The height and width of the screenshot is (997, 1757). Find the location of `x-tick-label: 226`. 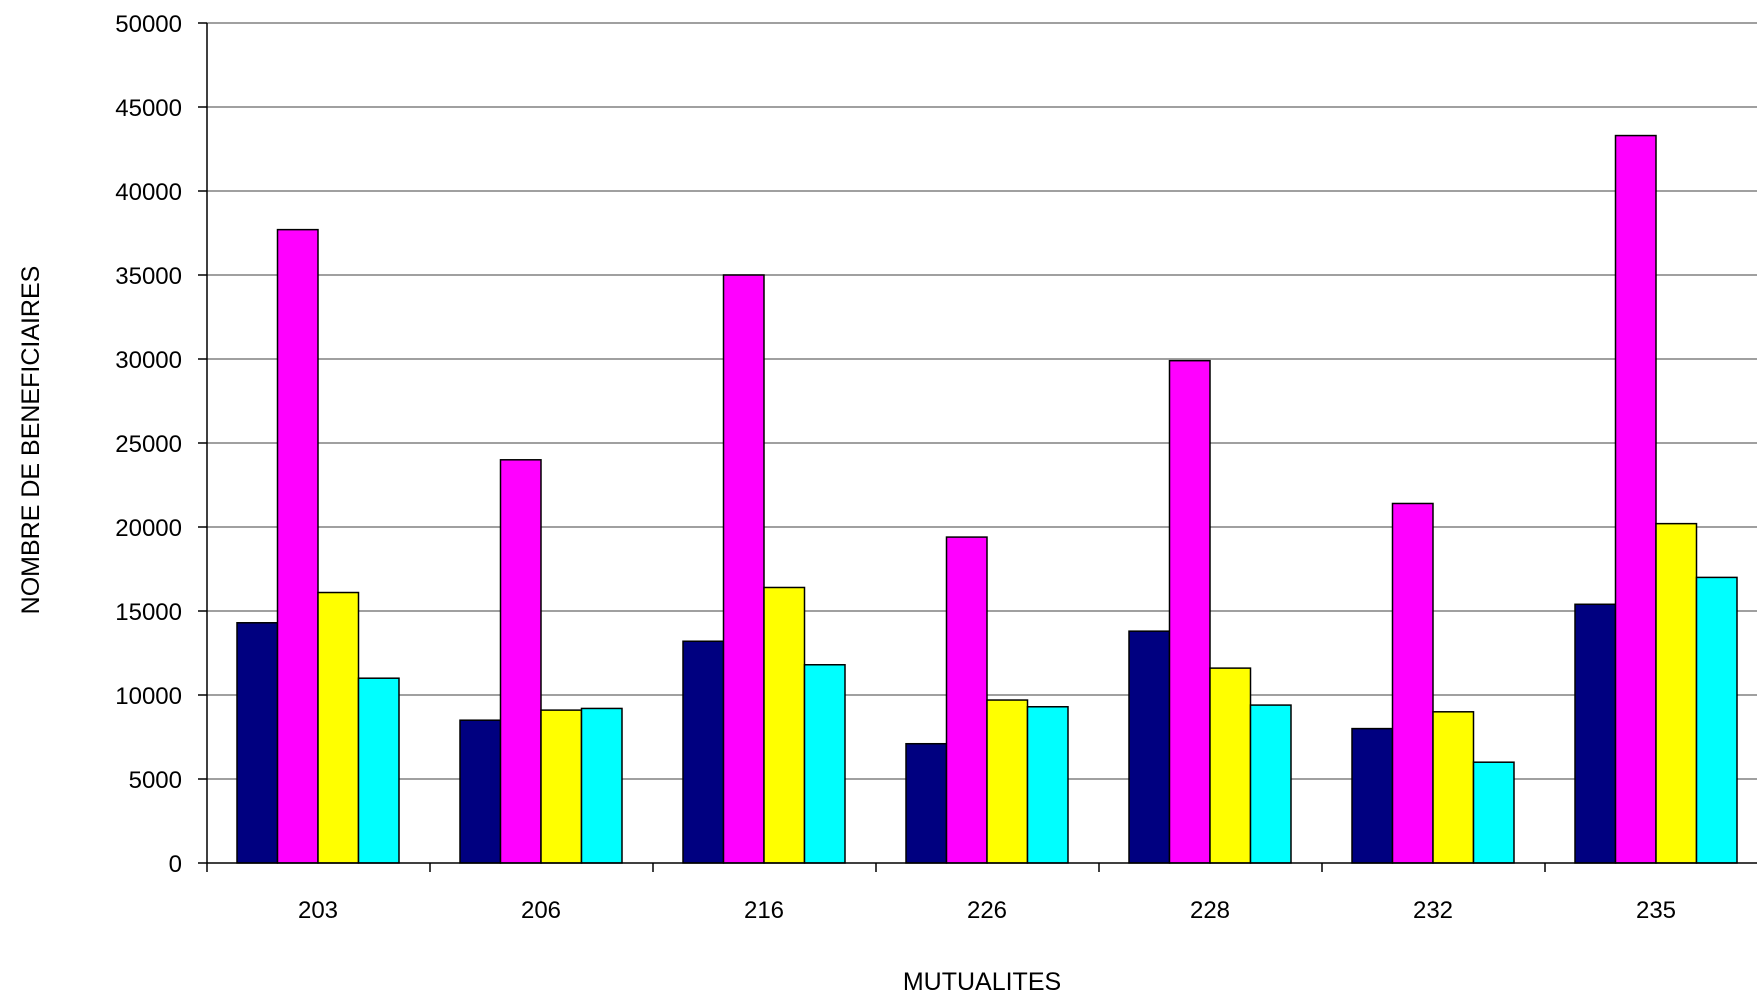

x-tick-label: 226 is located at coordinates (987, 910).